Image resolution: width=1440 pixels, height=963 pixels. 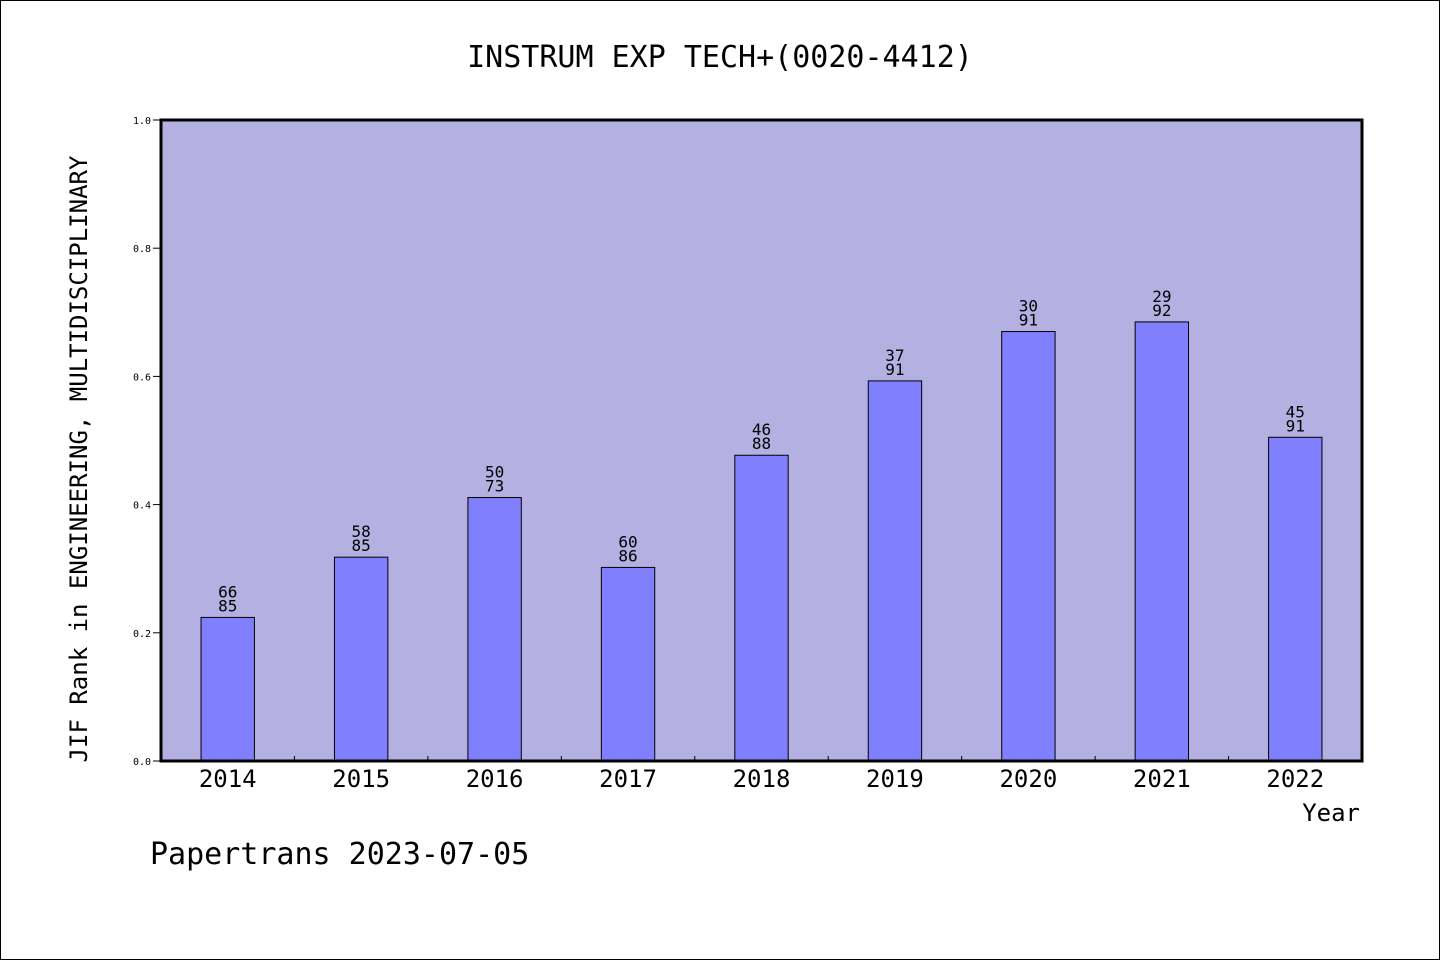 What do you see at coordinates (1161, 296) in the screenshot?
I see `bar-rank-label: 29` at bounding box center [1161, 296].